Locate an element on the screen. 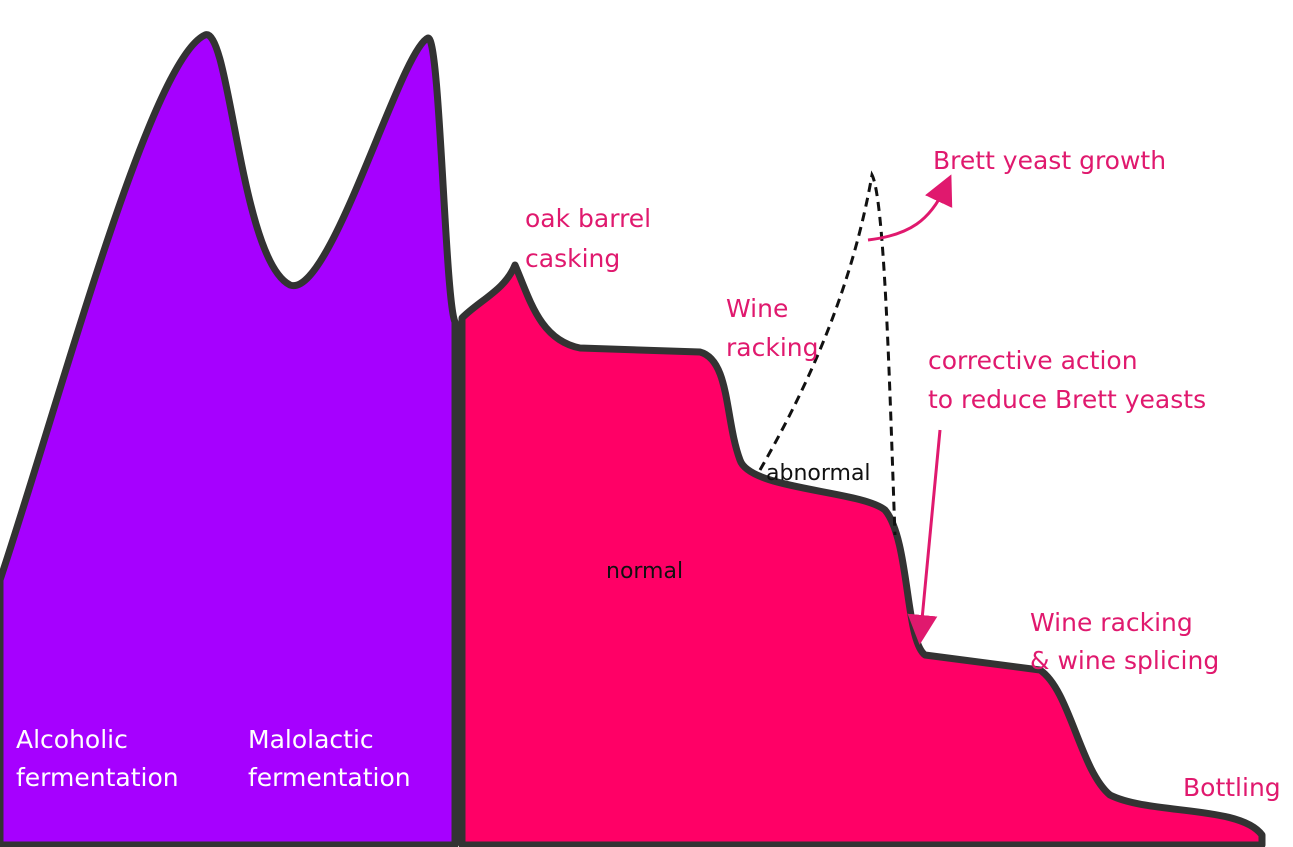 This screenshot has height=847, width=1293. corrective-arrow is located at coordinates (924, 537).